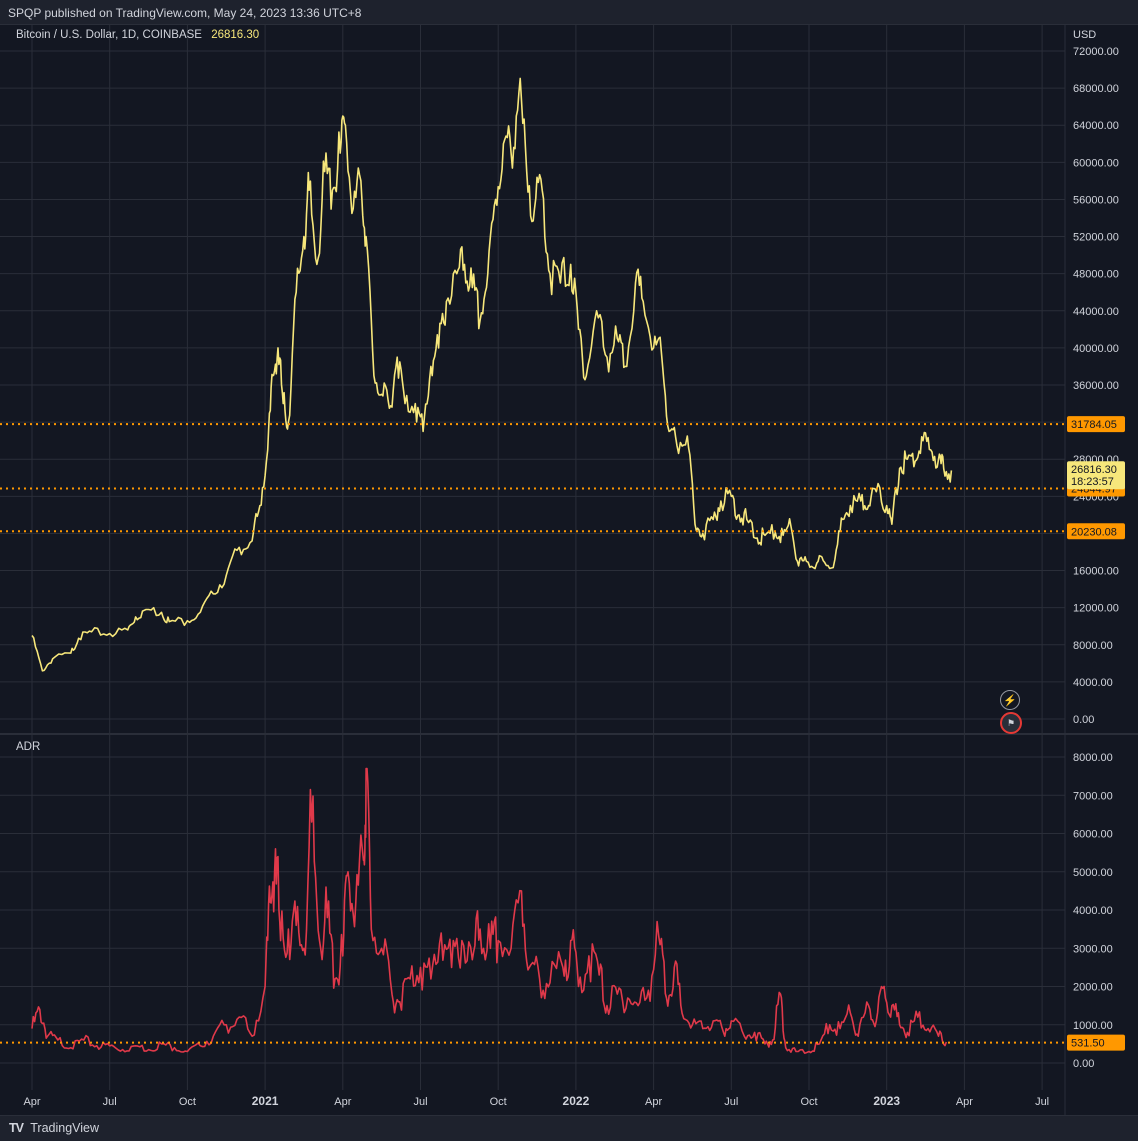 This screenshot has height=1141, width=1138. Describe the element at coordinates (265, 1101) in the screenshot. I see `x-tick-label: 2021` at that location.